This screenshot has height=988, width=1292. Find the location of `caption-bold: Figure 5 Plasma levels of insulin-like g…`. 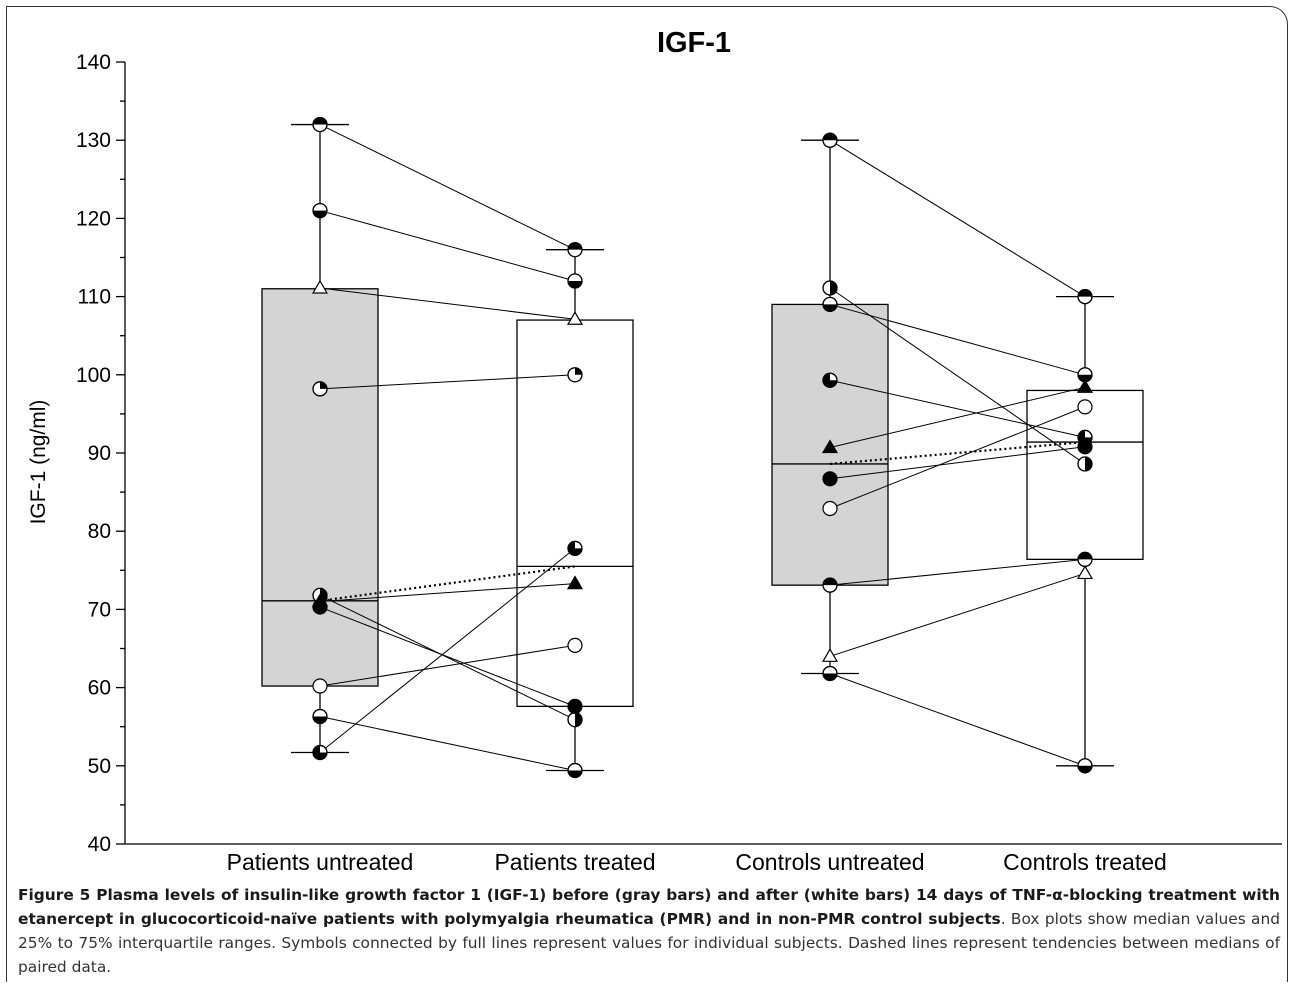

caption-bold: Figure 5 Plasma levels of insulin-like g… is located at coordinates (649, 907).